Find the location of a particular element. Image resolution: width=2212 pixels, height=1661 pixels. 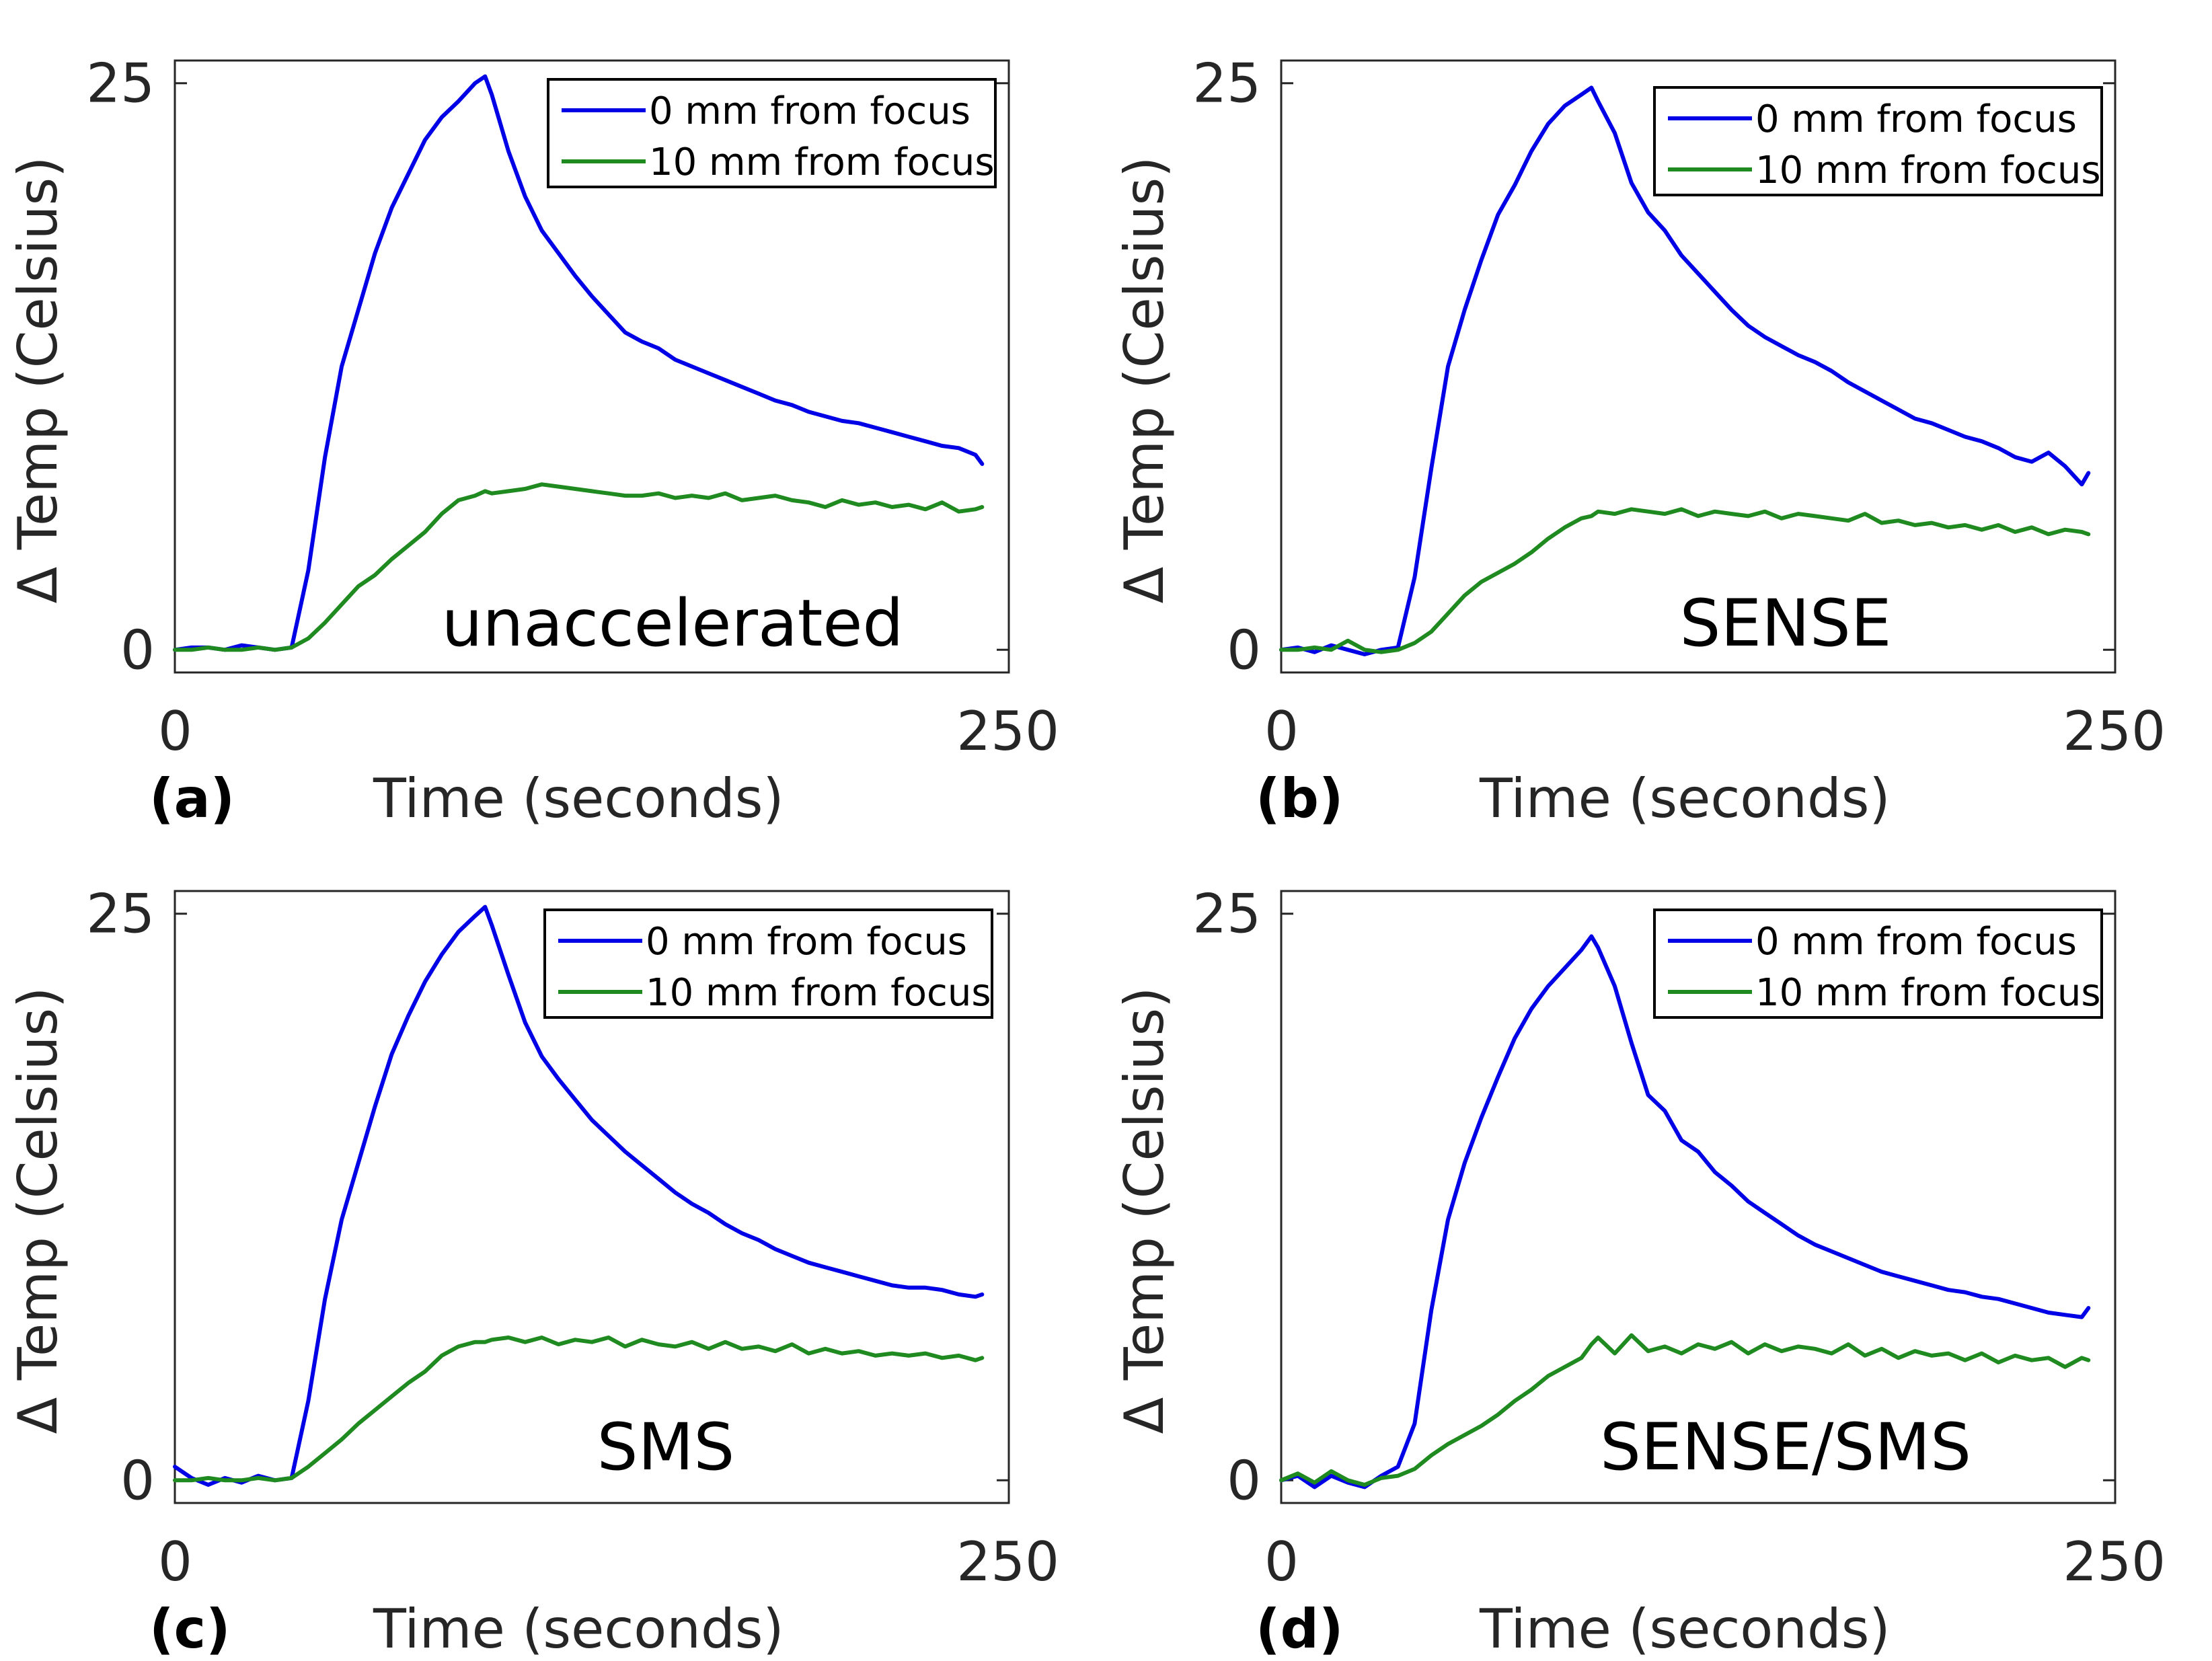

legend-box-d is located at coordinates (1878, 964).